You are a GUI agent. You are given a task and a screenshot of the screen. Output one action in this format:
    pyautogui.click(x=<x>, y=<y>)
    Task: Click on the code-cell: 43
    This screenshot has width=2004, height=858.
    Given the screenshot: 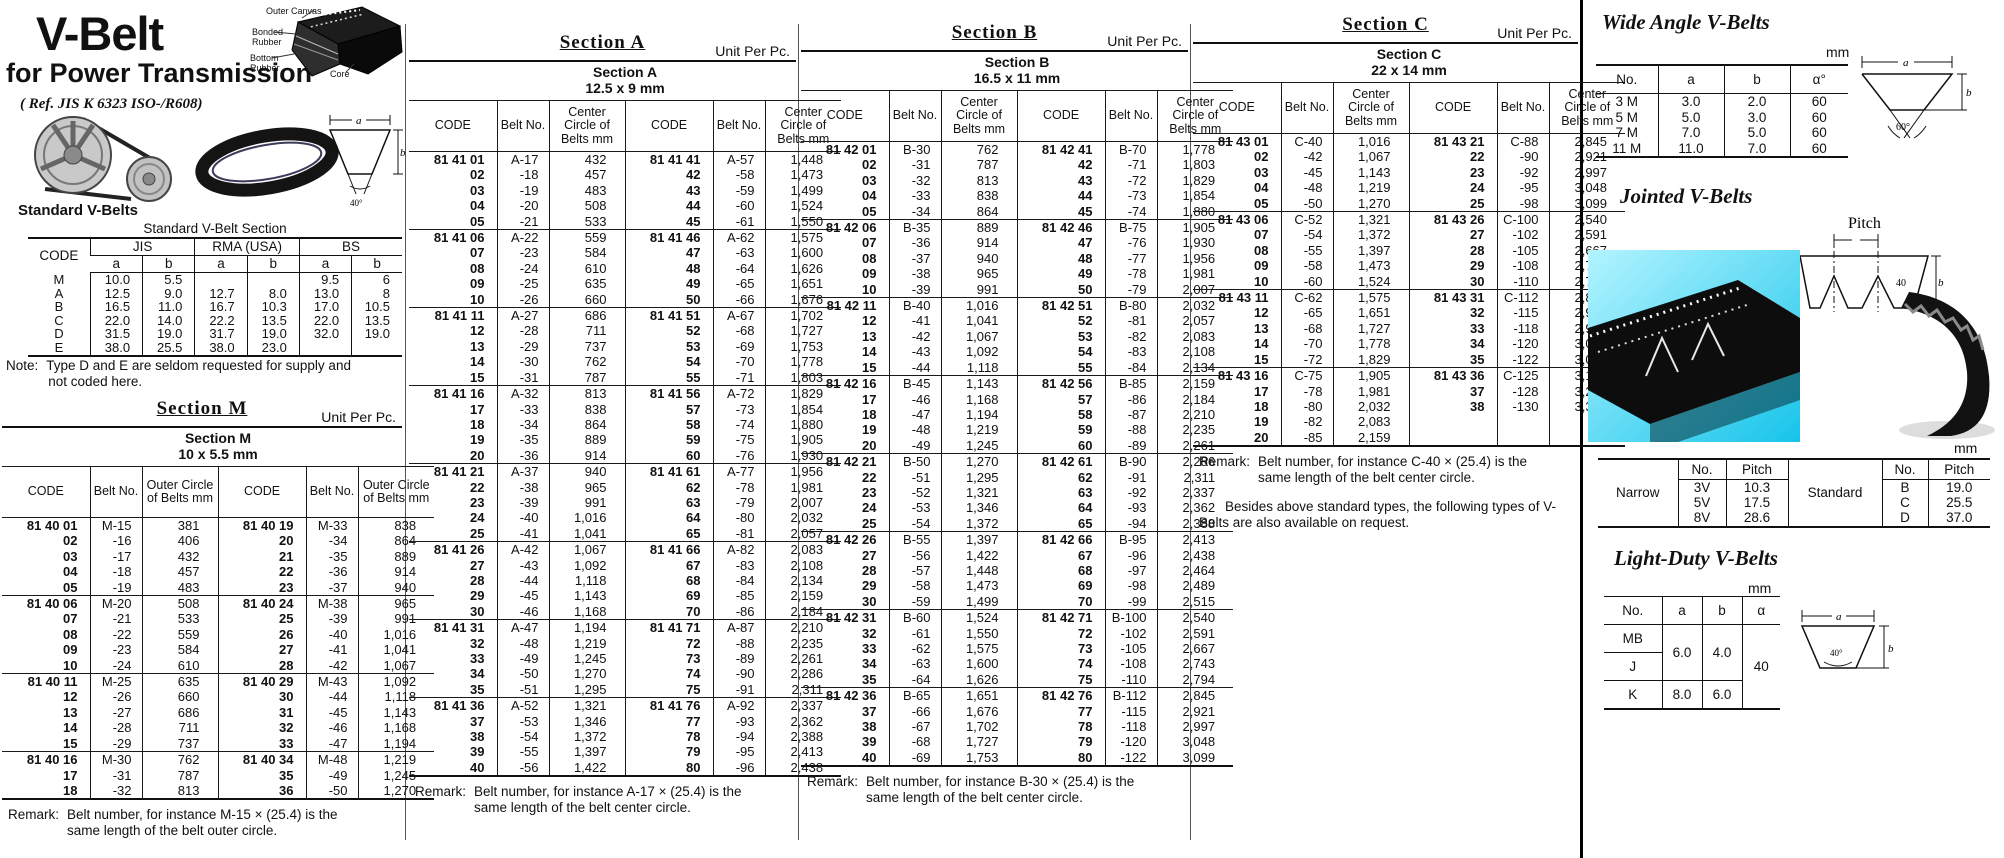 What is the action you would take?
    pyautogui.click(x=668, y=190)
    